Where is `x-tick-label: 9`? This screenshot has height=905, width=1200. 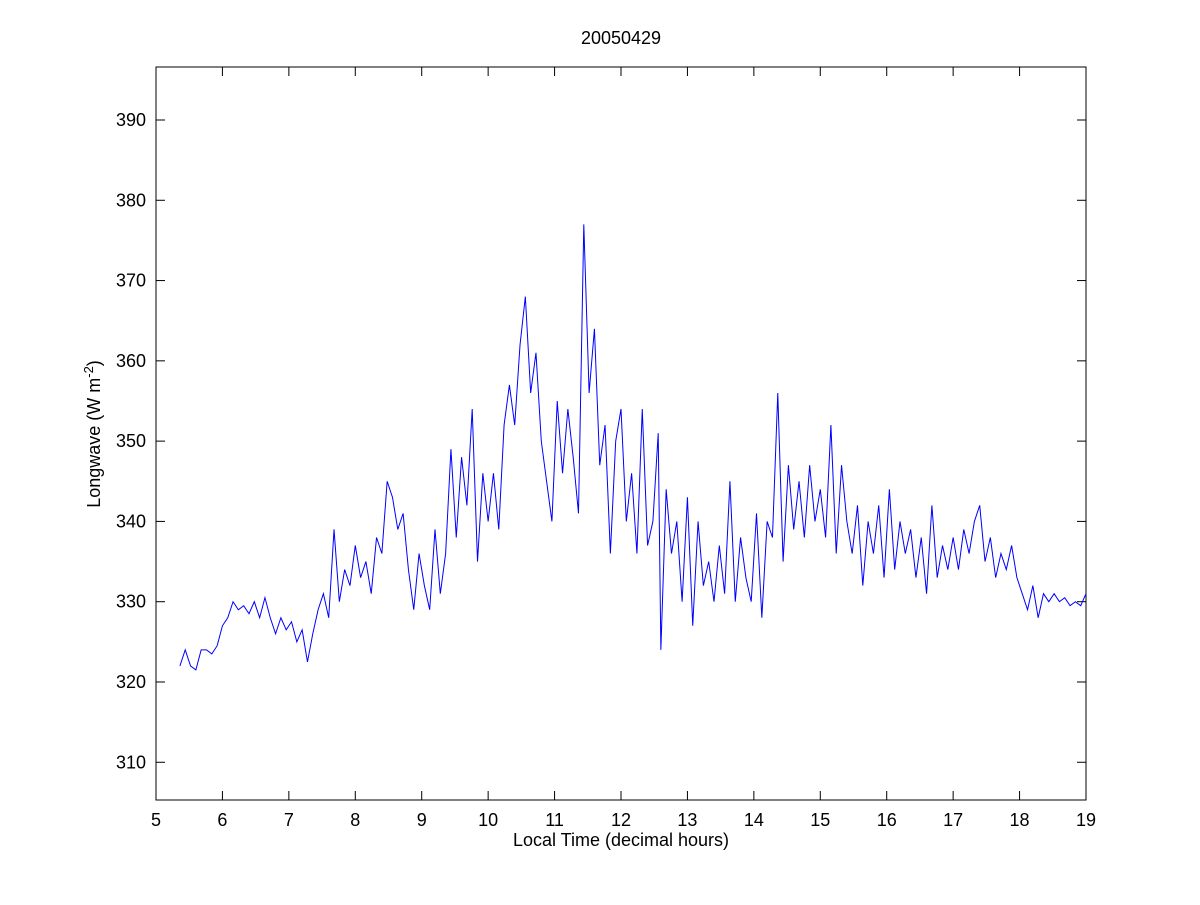 x-tick-label: 9 is located at coordinates (422, 820).